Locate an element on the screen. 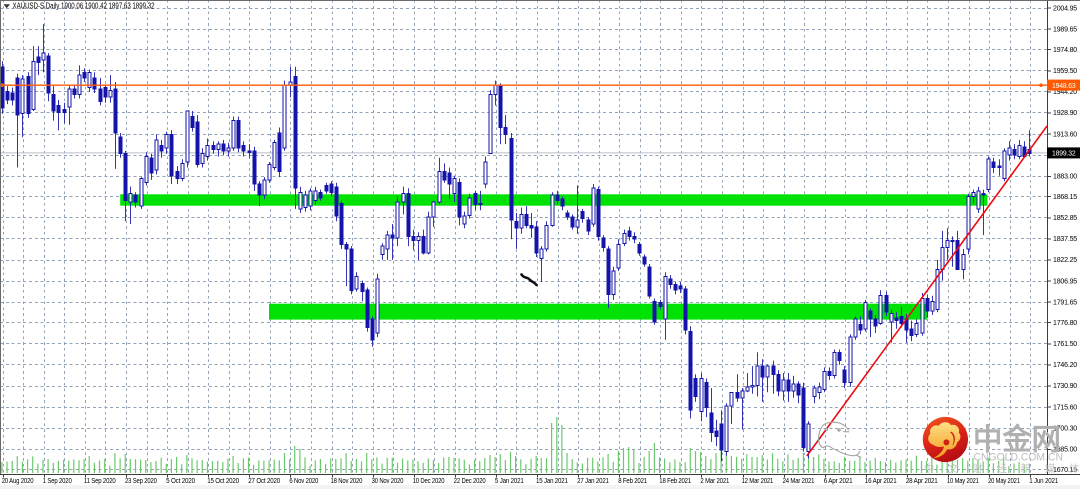  svg-text: 1944.20 is located at coordinates (1065, 91).